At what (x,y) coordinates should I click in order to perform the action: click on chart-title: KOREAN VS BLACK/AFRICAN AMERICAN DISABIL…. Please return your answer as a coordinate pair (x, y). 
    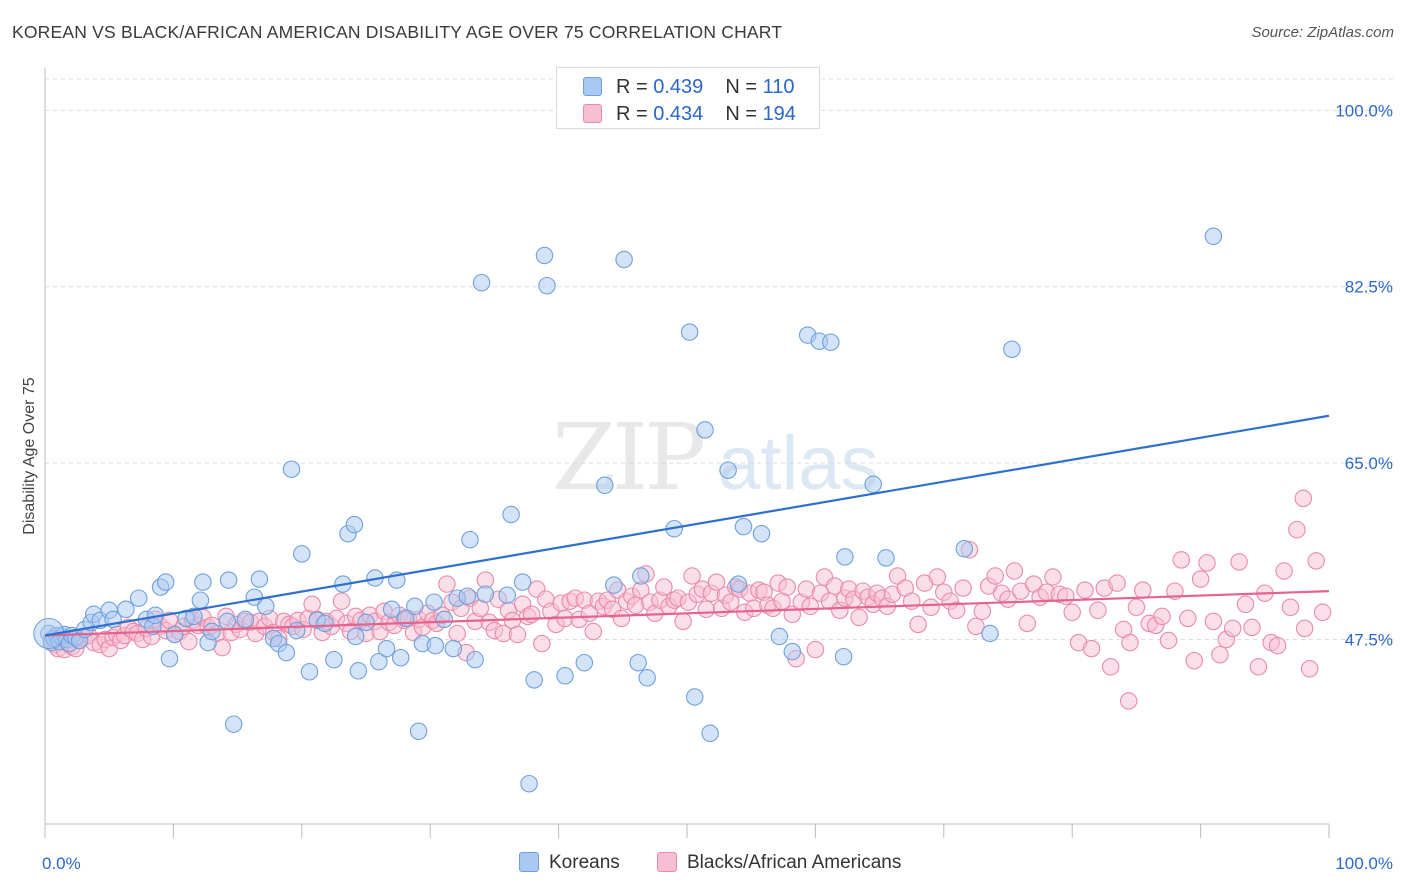
    Looking at the image, I should click on (397, 32).